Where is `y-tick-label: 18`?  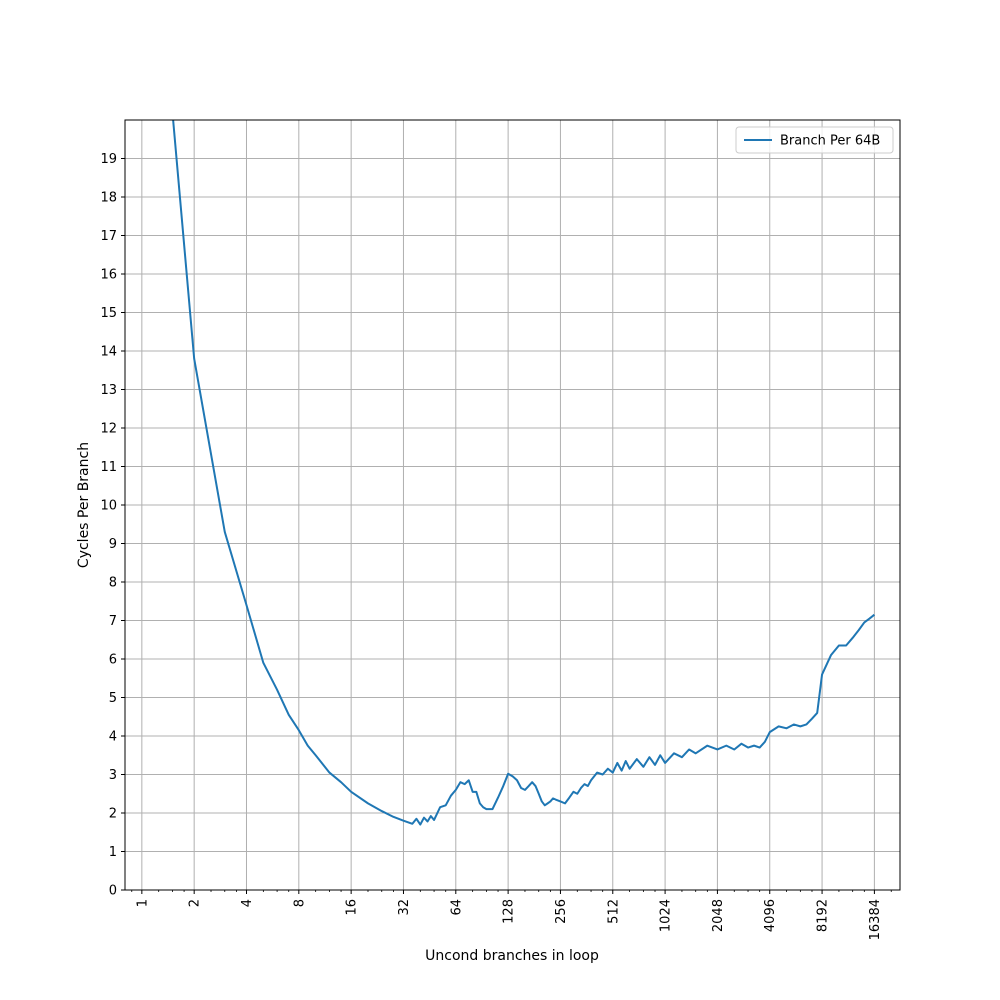
y-tick-label: 18 is located at coordinates (108, 198).